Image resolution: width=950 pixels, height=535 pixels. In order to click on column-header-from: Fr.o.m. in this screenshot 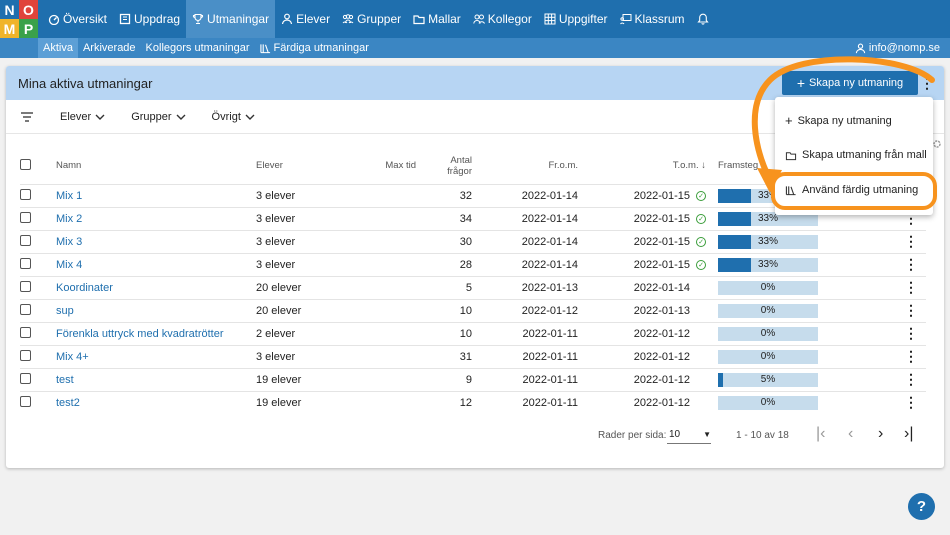, I will do `click(563, 166)`.